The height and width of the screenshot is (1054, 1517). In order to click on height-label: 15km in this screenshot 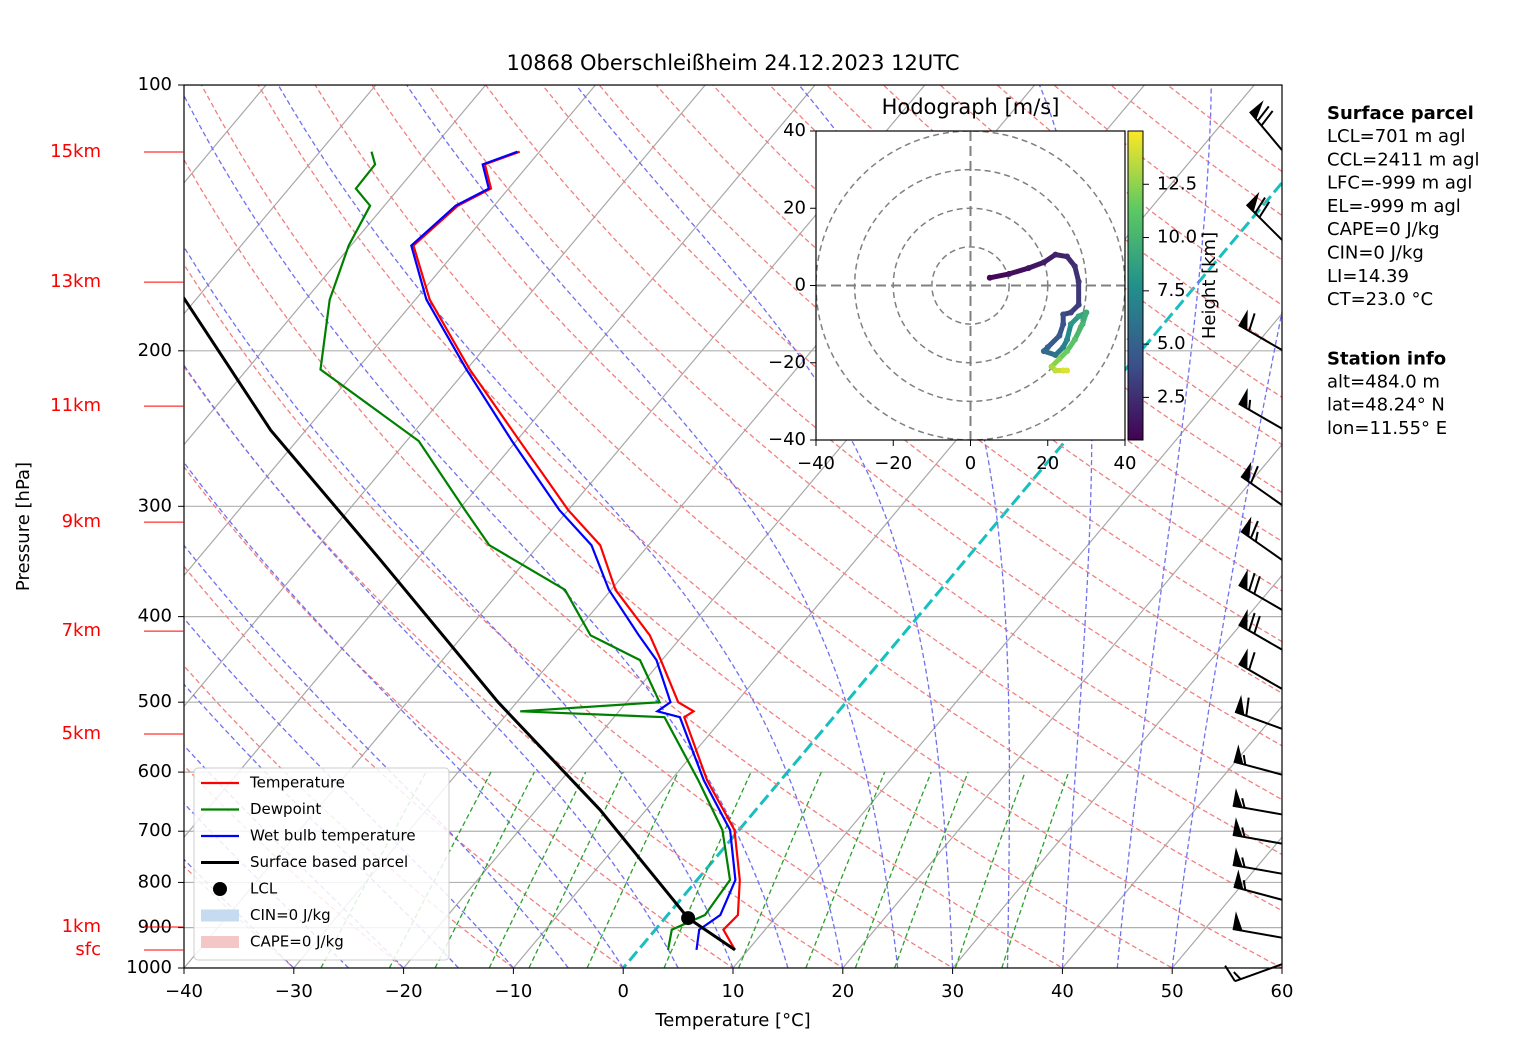, I will do `click(75, 151)`.